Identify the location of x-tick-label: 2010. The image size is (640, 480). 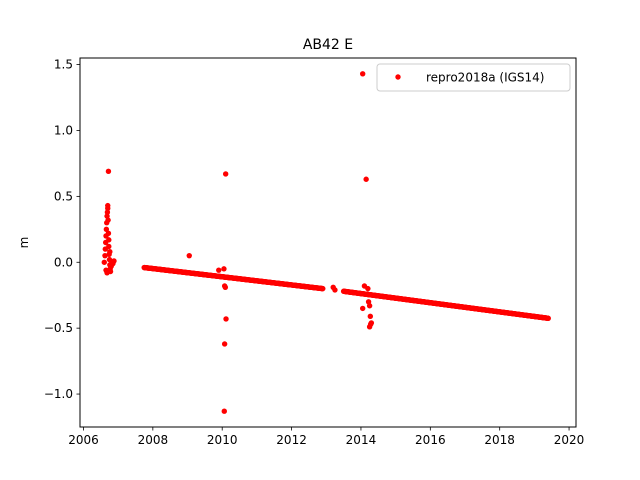
(222, 440).